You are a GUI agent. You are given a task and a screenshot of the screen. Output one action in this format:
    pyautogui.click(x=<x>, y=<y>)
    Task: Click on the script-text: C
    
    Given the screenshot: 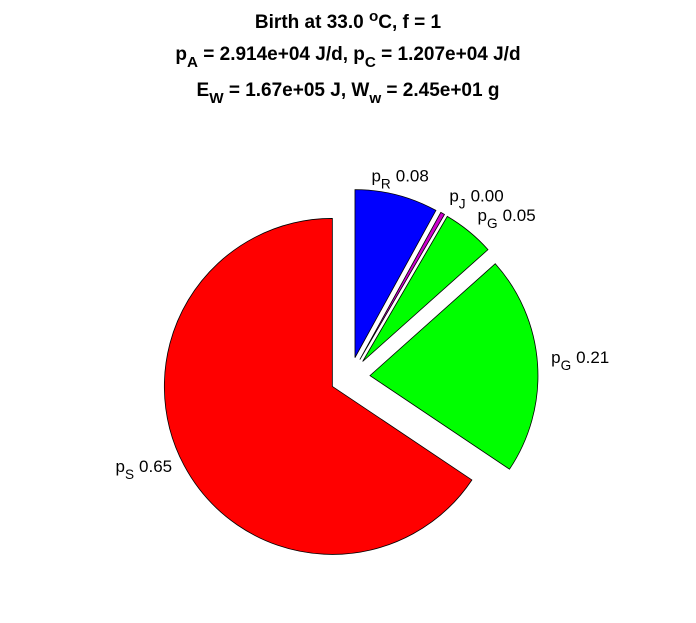 What is the action you would take?
    pyautogui.click(x=370, y=62)
    